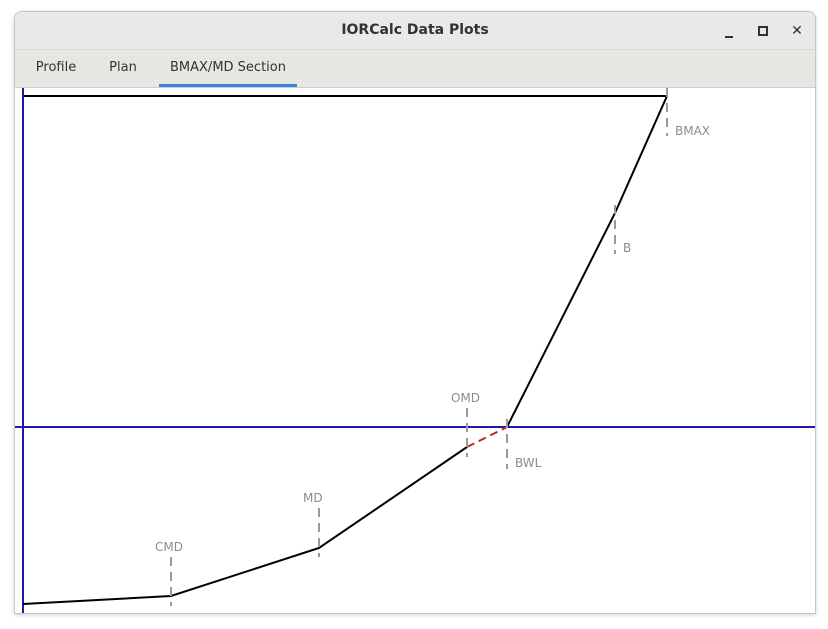  What do you see at coordinates (729, 37) in the screenshot?
I see `minimize-icon` at bounding box center [729, 37].